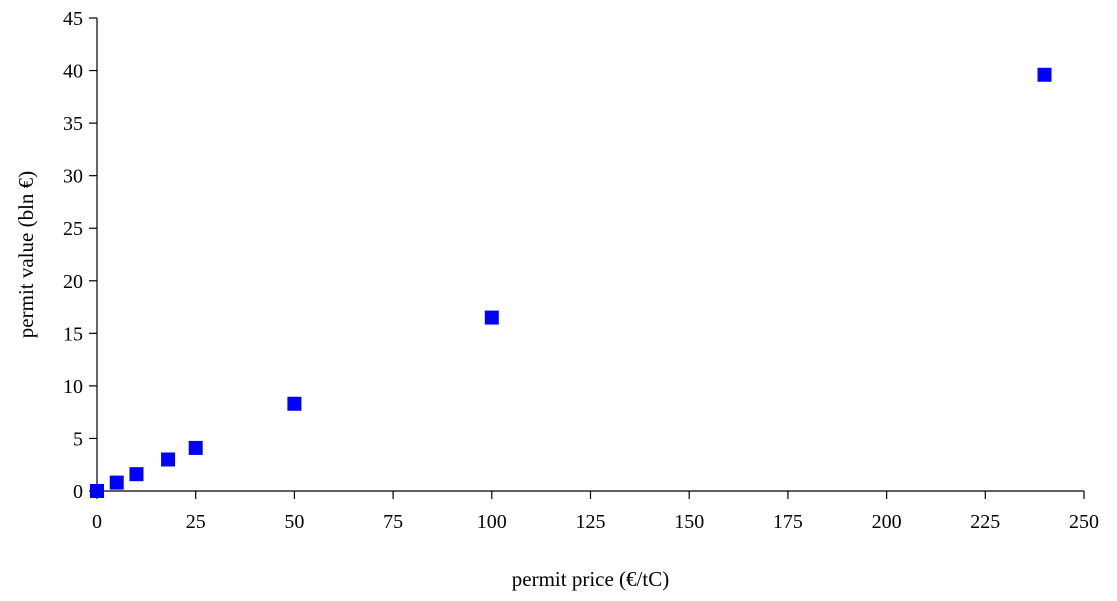 This screenshot has height=601, width=1117. What do you see at coordinates (689, 522) in the screenshot?
I see `x-tick-label: 150` at bounding box center [689, 522].